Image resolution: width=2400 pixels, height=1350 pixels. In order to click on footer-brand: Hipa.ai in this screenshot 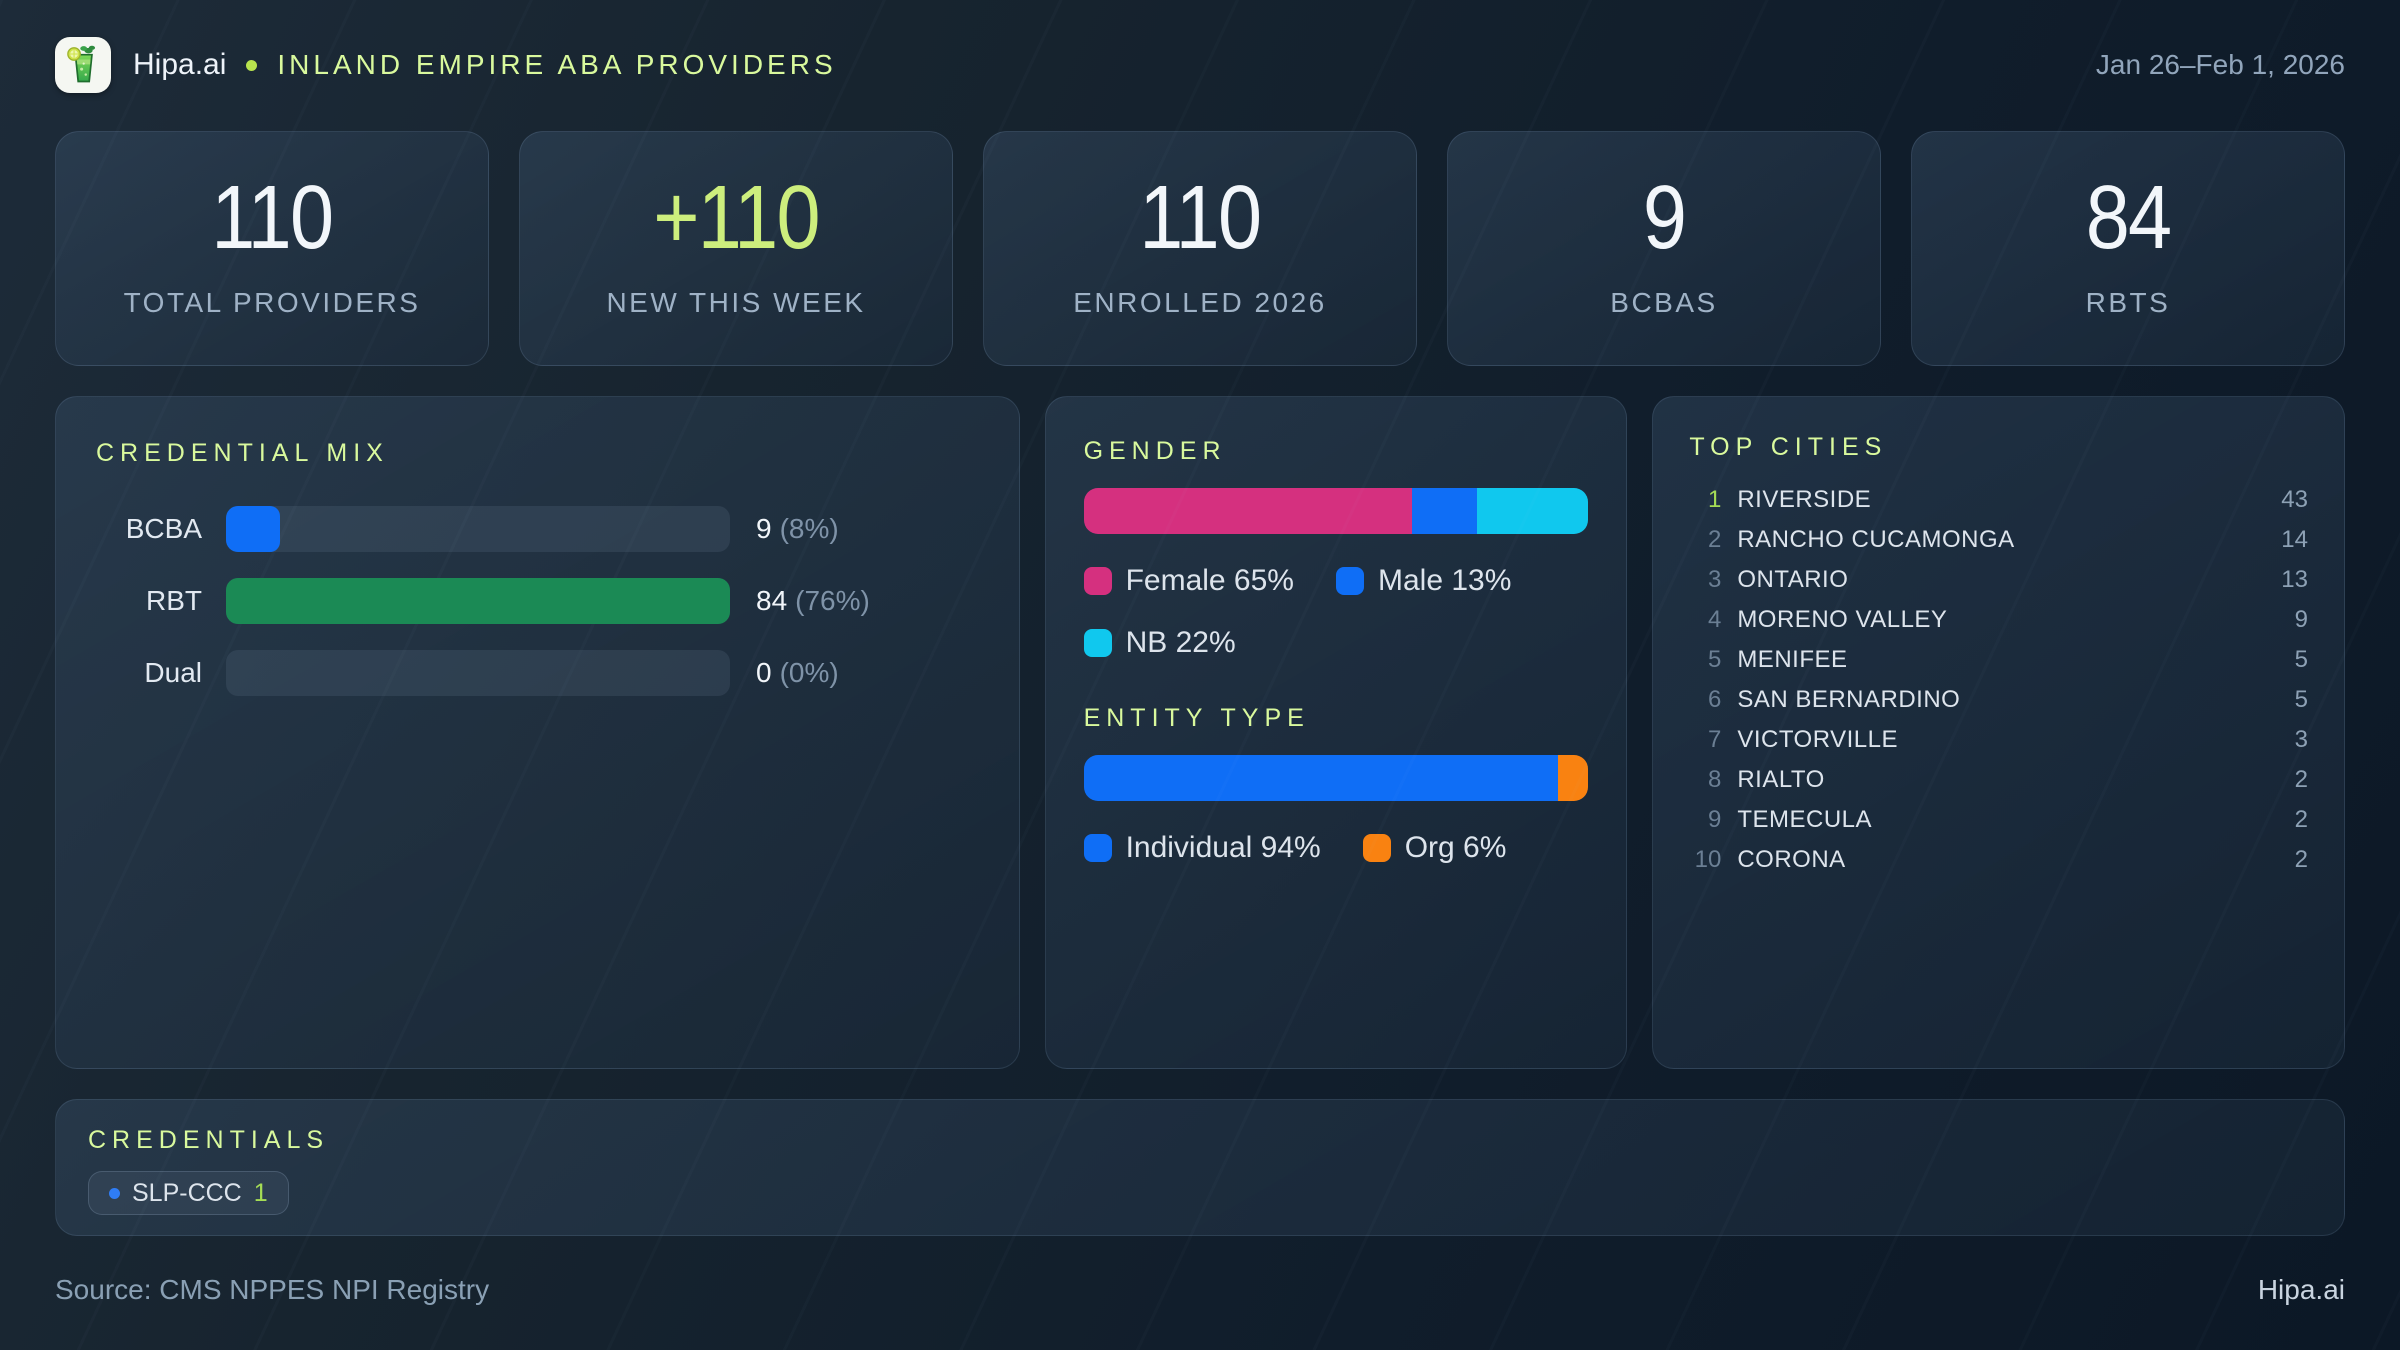, I will do `click(2301, 1289)`.